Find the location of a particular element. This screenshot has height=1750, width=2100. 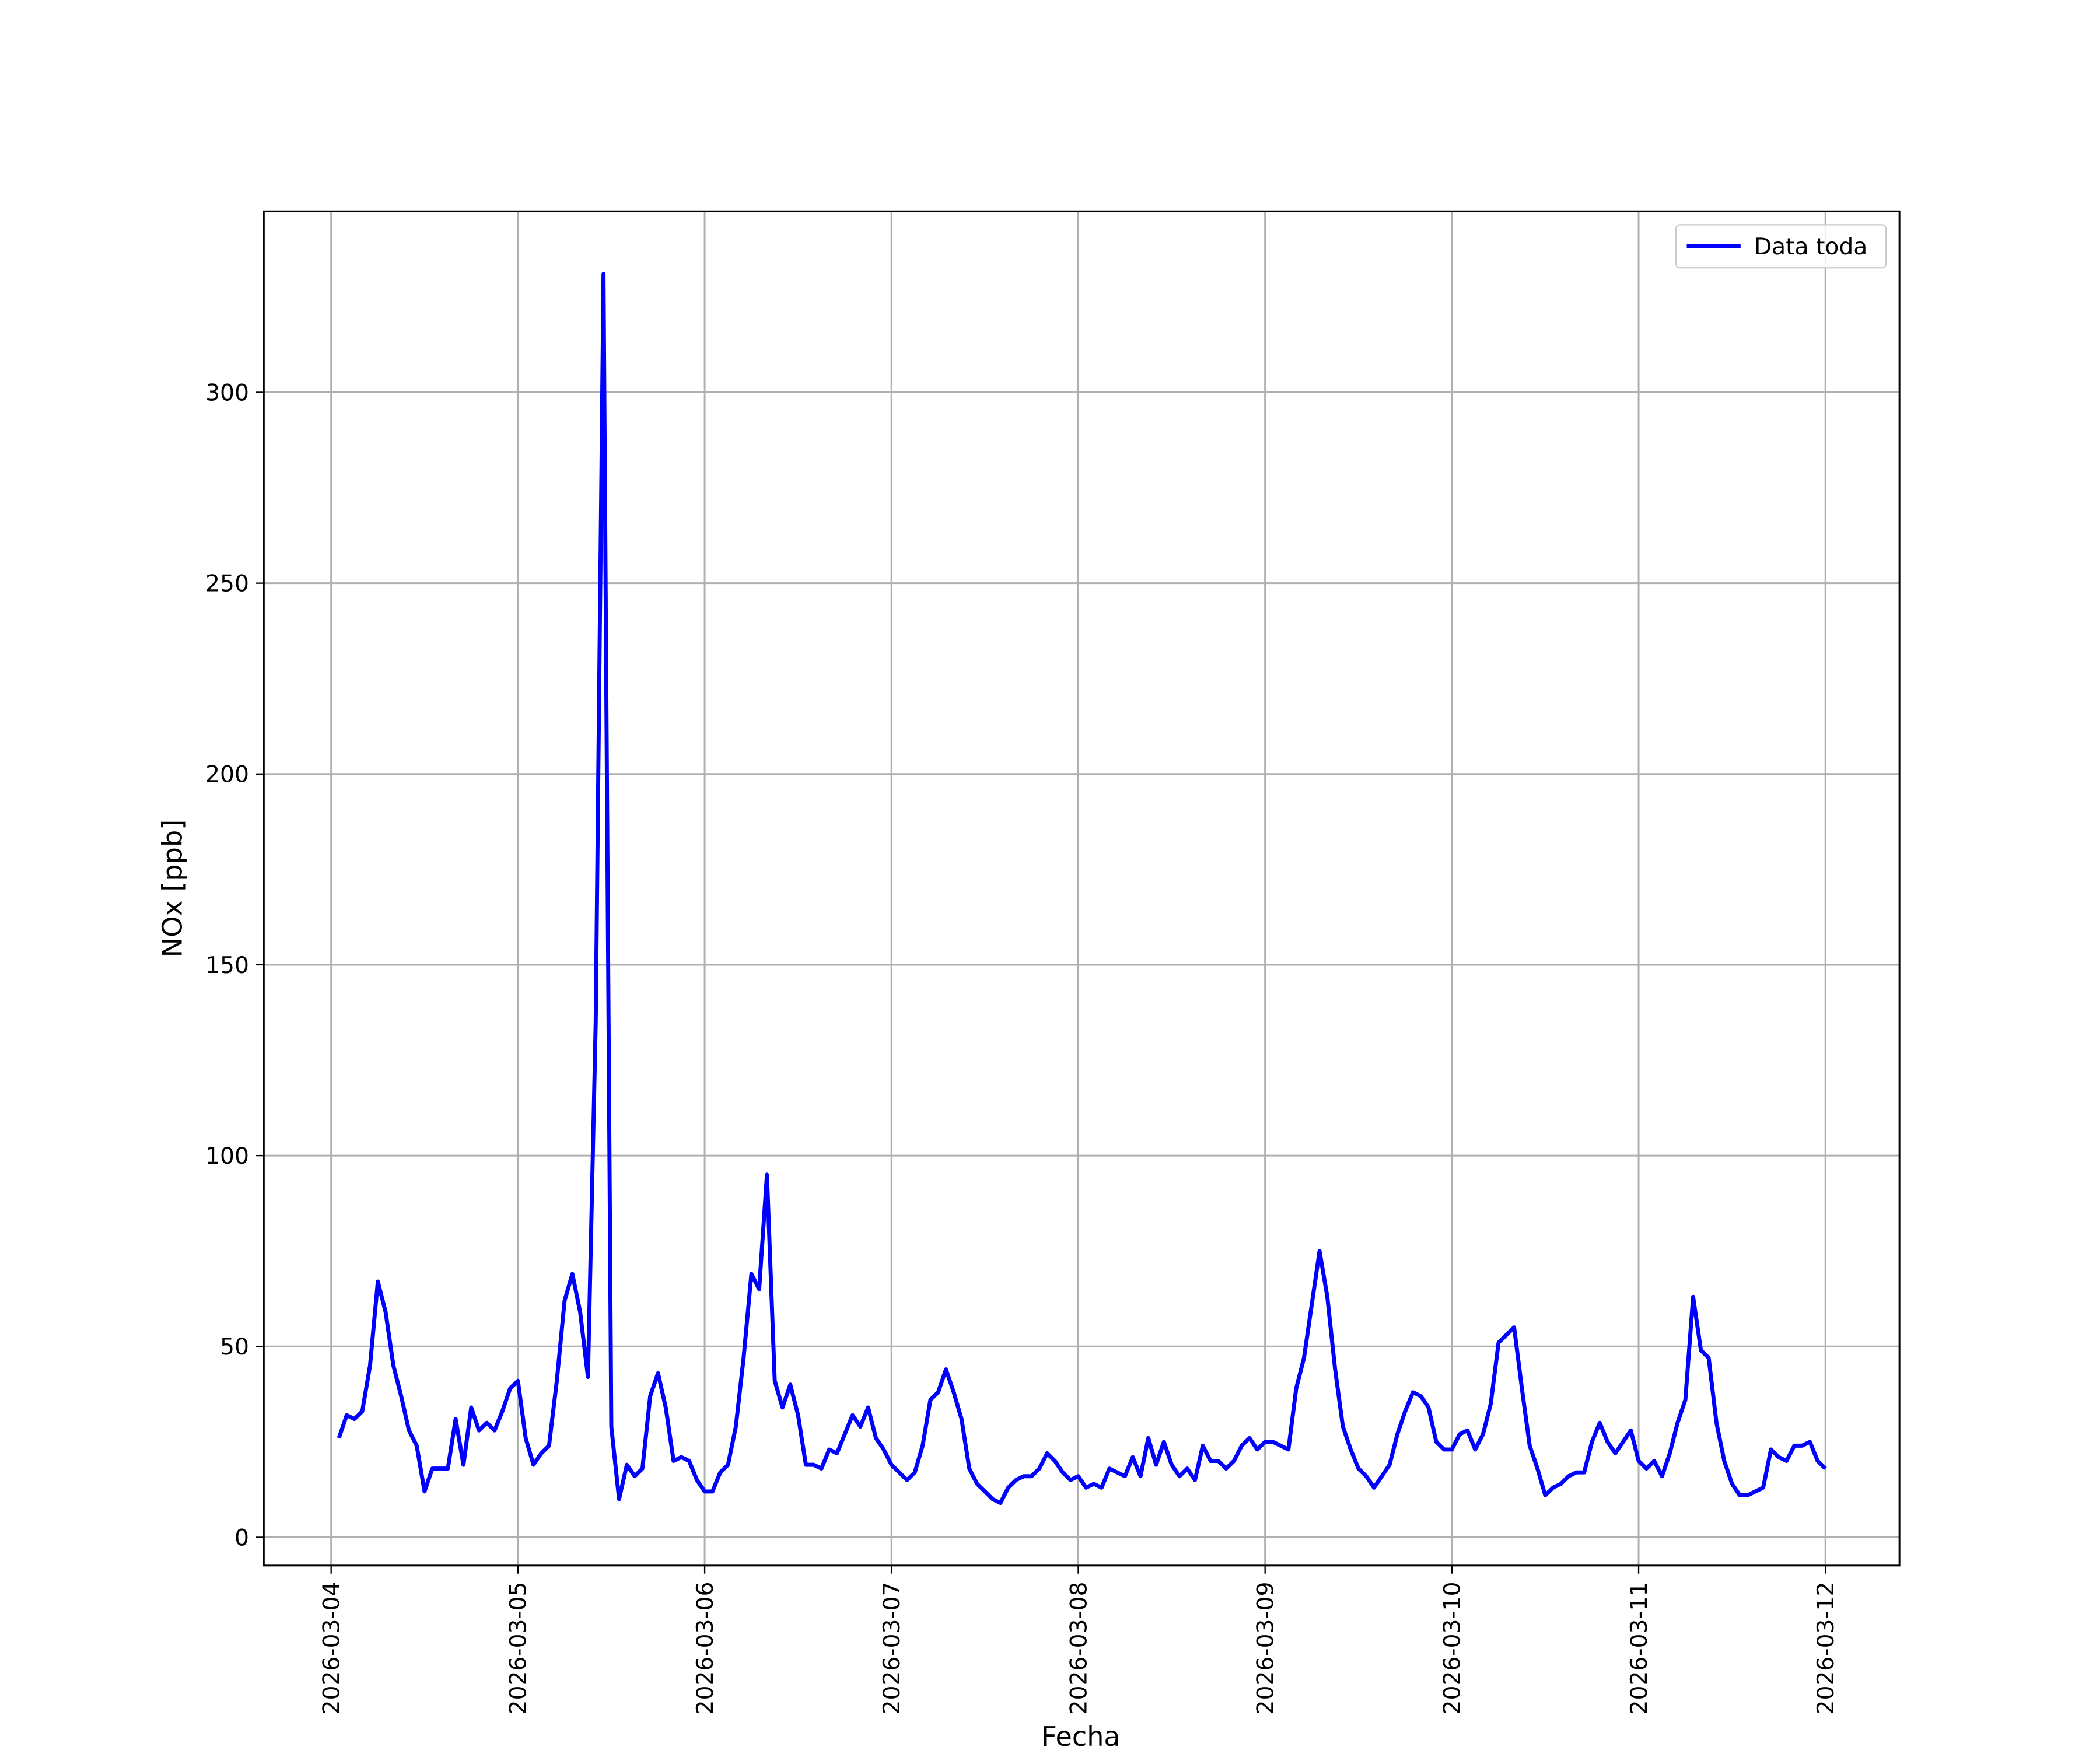

legend: Data toda is located at coordinates (1781, 246).